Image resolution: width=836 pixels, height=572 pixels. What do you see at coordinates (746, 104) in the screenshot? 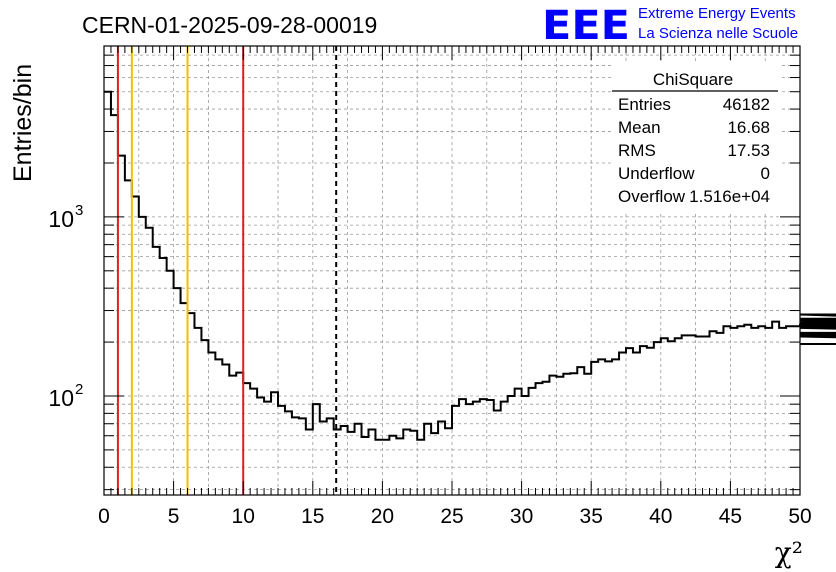
I see `stats-row-value: 46182` at bounding box center [746, 104].